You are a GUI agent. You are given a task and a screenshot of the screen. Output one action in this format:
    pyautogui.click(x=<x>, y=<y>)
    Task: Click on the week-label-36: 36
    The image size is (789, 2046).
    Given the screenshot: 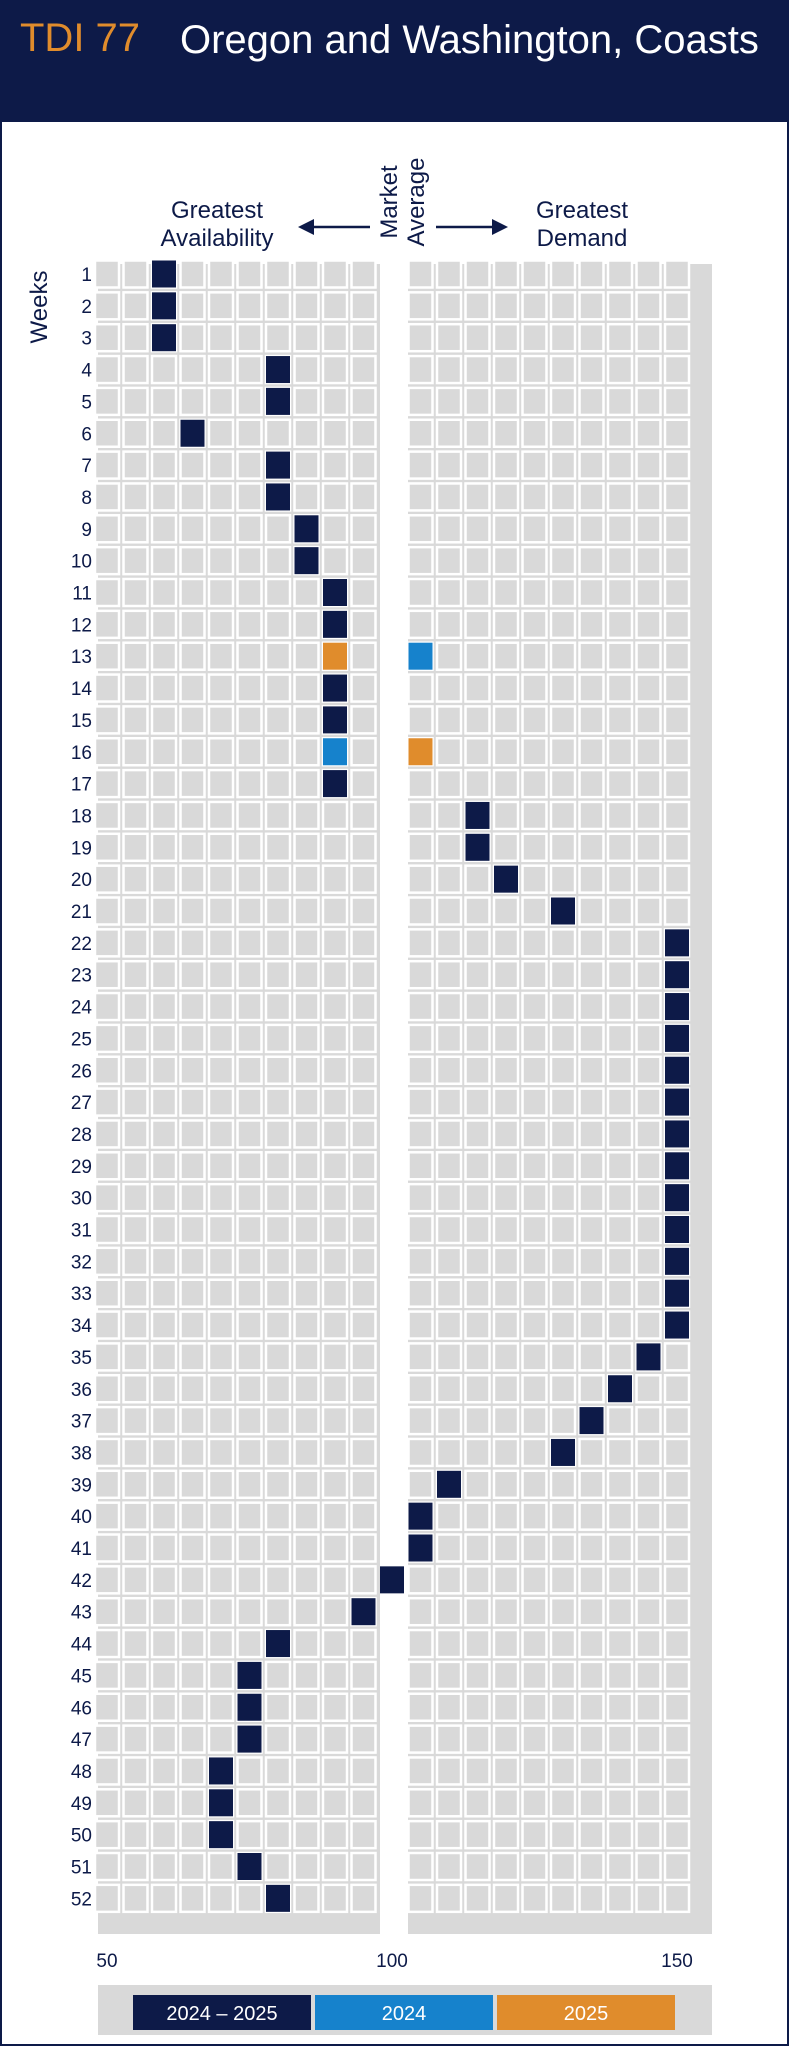 What is the action you would take?
    pyautogui.click(x=81, y=1390)
    